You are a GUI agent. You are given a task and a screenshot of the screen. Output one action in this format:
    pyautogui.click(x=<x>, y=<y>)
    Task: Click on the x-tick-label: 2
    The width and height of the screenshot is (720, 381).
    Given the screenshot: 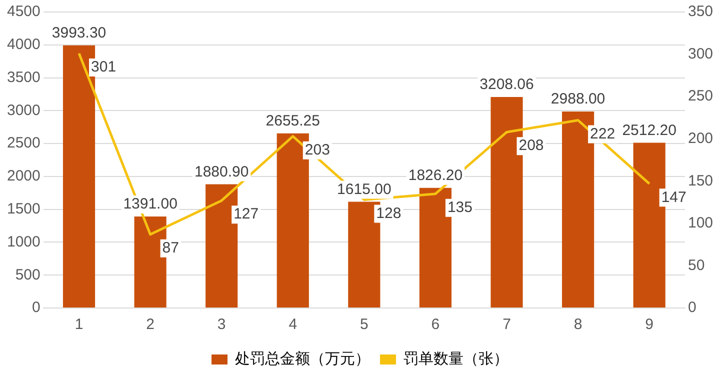 What is the action you would take?
    pyautogui.click(x=150, y=325)
    